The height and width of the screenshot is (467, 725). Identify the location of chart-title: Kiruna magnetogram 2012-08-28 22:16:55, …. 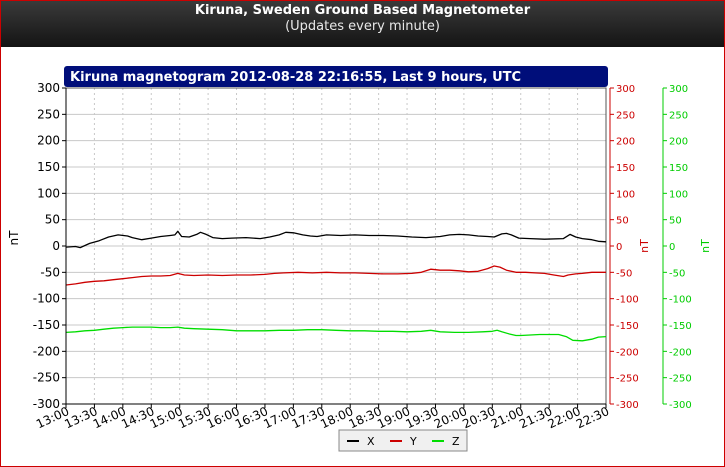
(295, 77).